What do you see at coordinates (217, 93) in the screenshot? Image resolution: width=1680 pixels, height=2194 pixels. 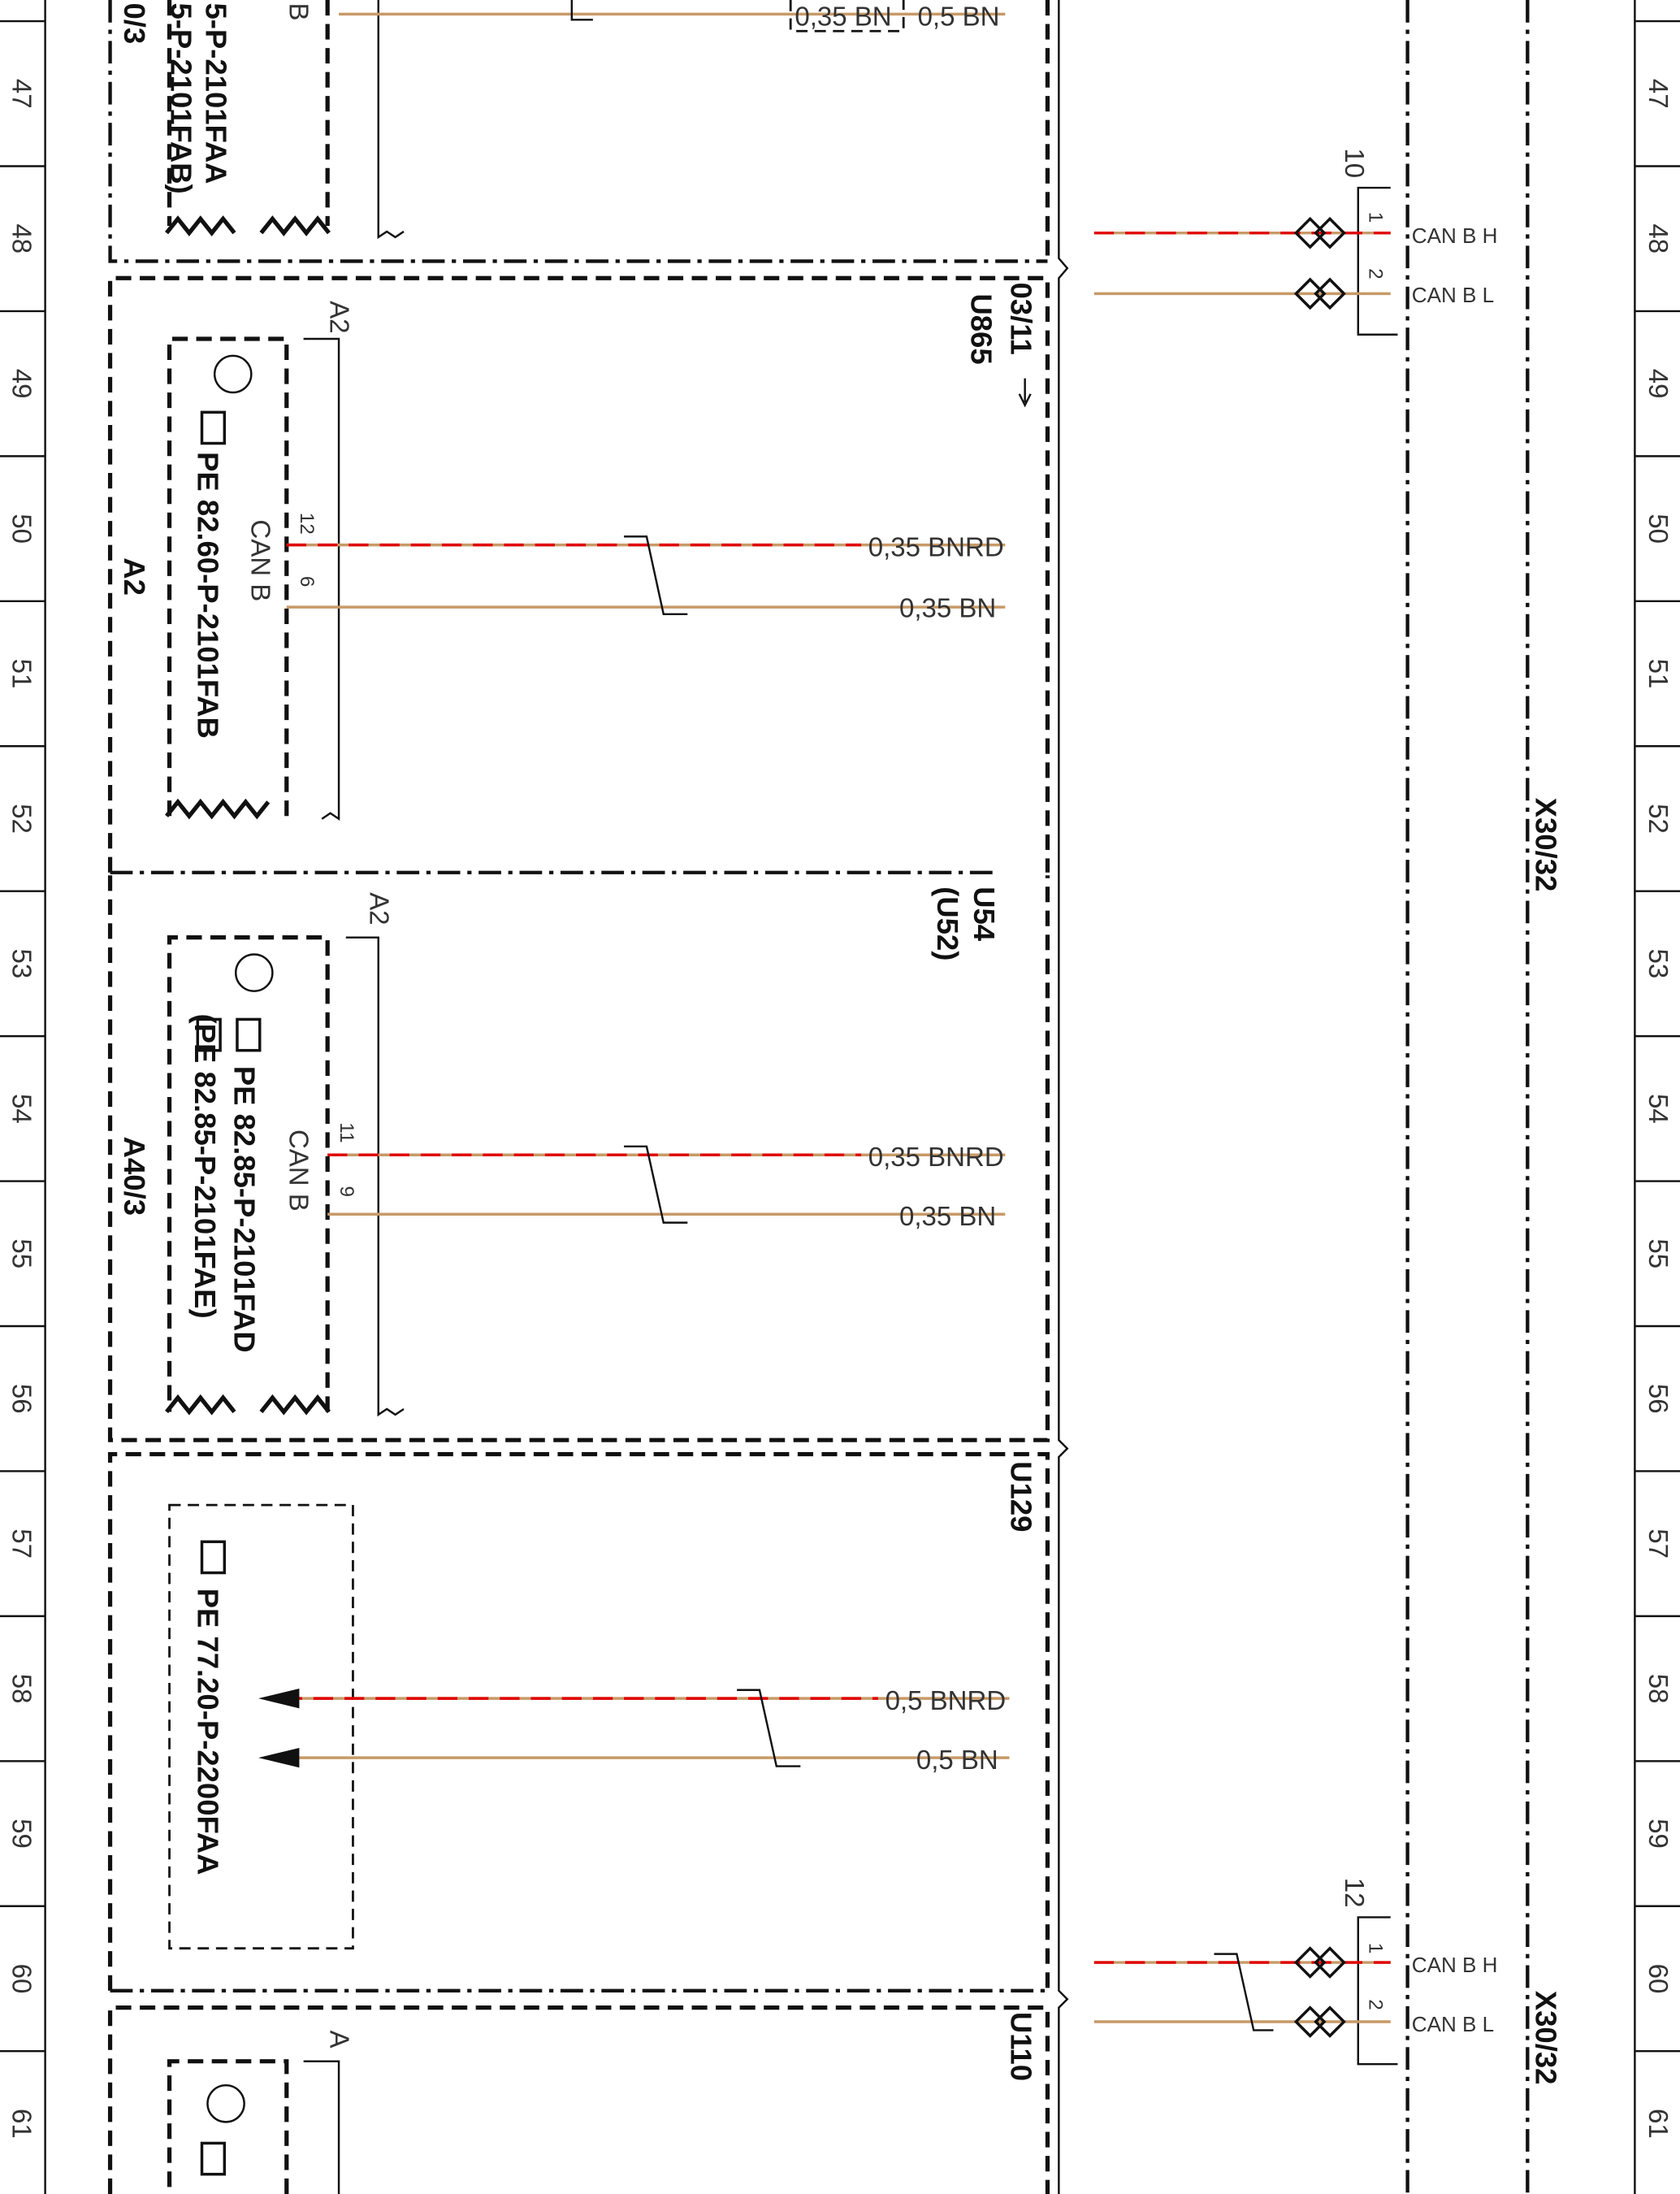 I see `reference: 5-P-2101FAA` at bounding box center [217, 93].